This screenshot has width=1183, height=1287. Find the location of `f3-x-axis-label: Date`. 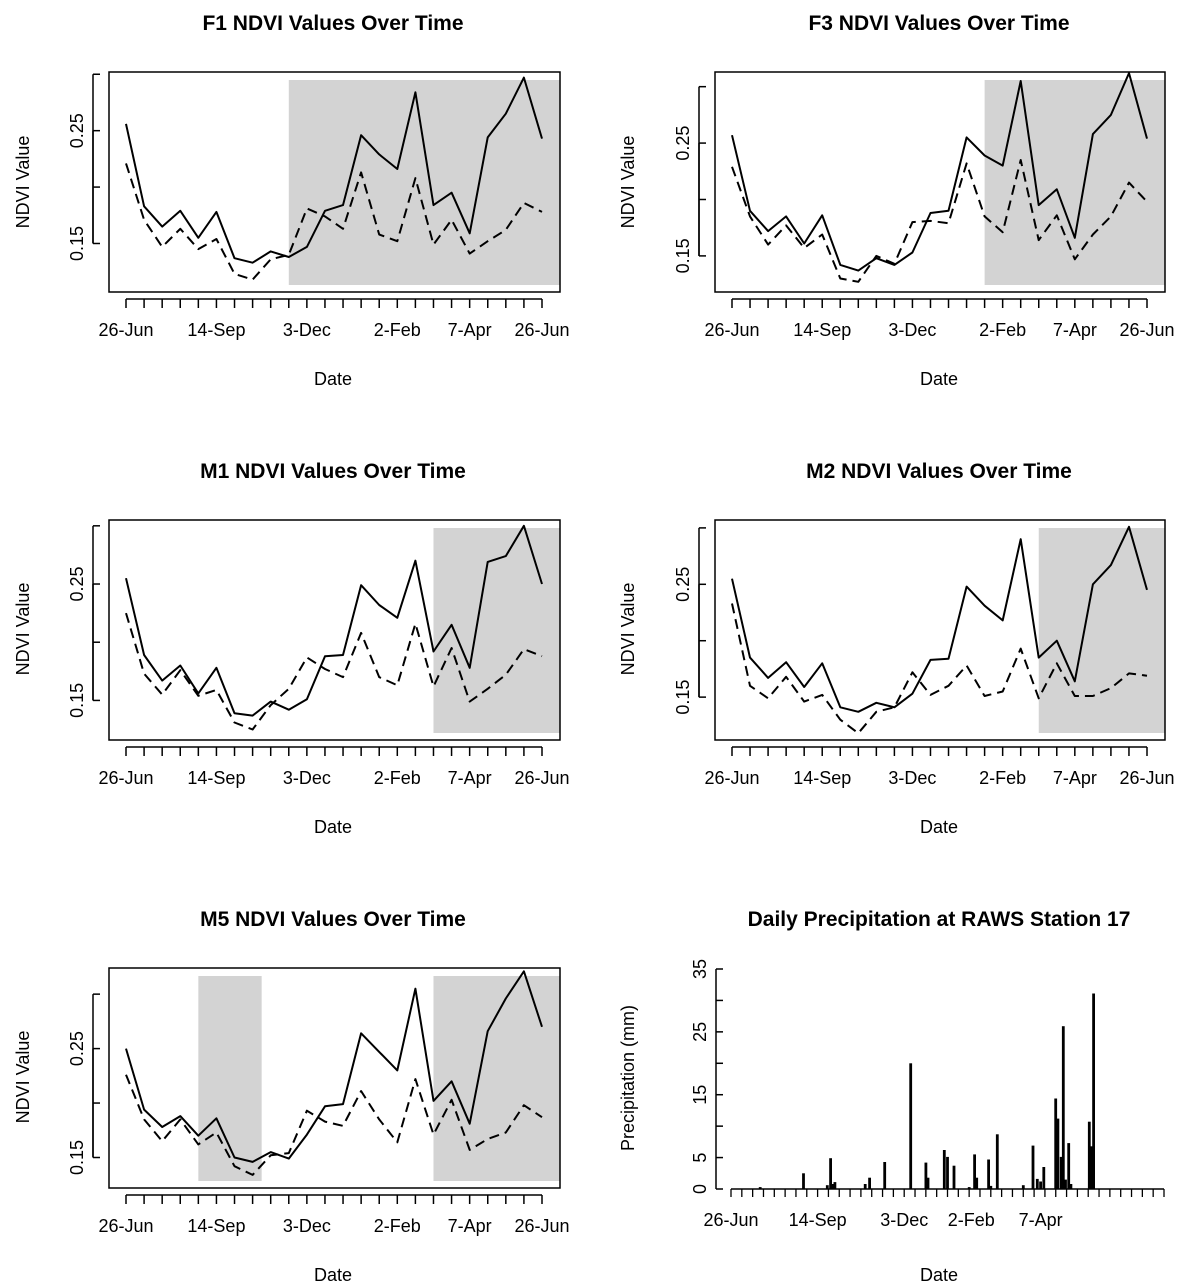

f3-x-axis-label: Date is located at coordinates (939, 379).